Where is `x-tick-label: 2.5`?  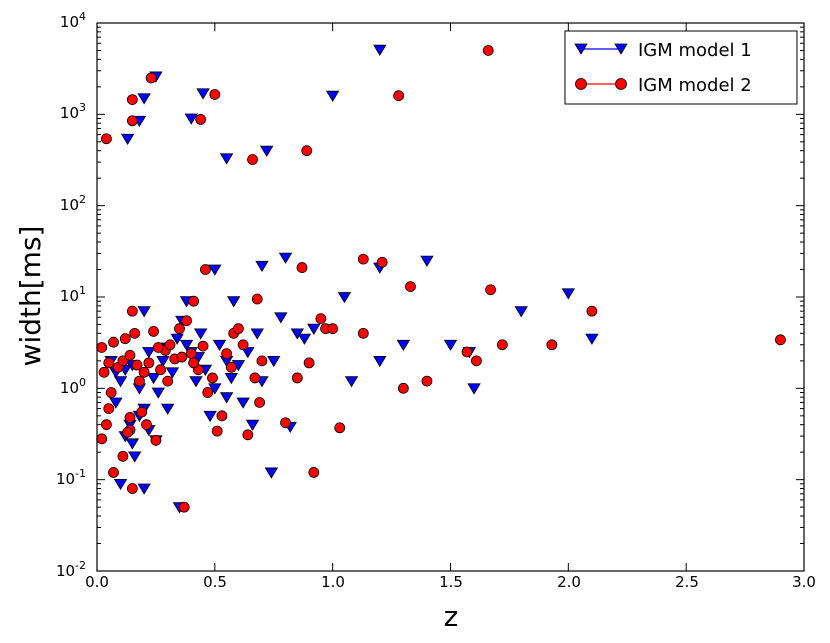 x-tick-label: 2.5 is located at coordinates (687, 582).